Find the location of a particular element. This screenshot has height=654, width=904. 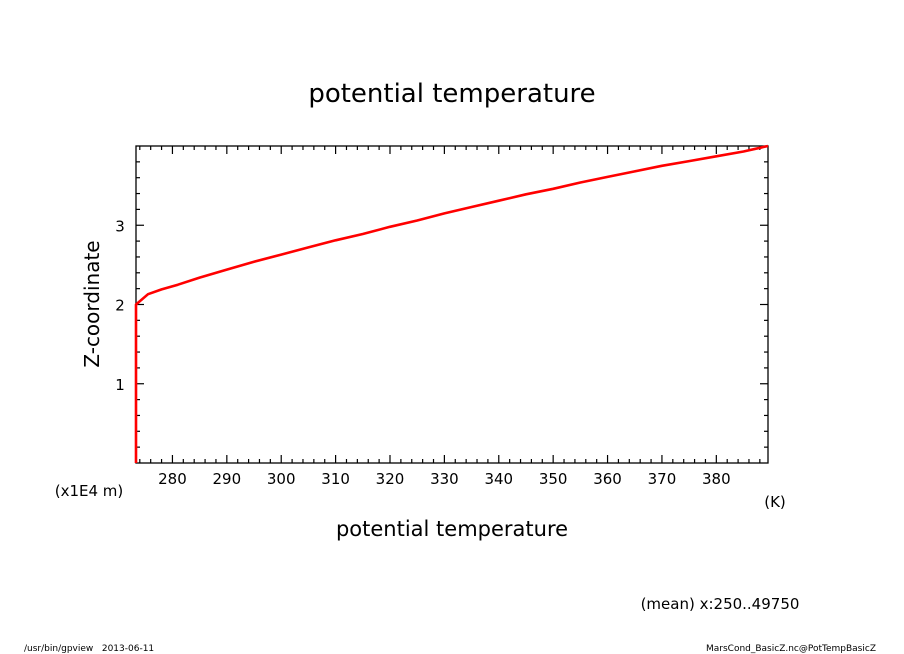

x-tick-label: 340 is located at coordinates (498, 479).